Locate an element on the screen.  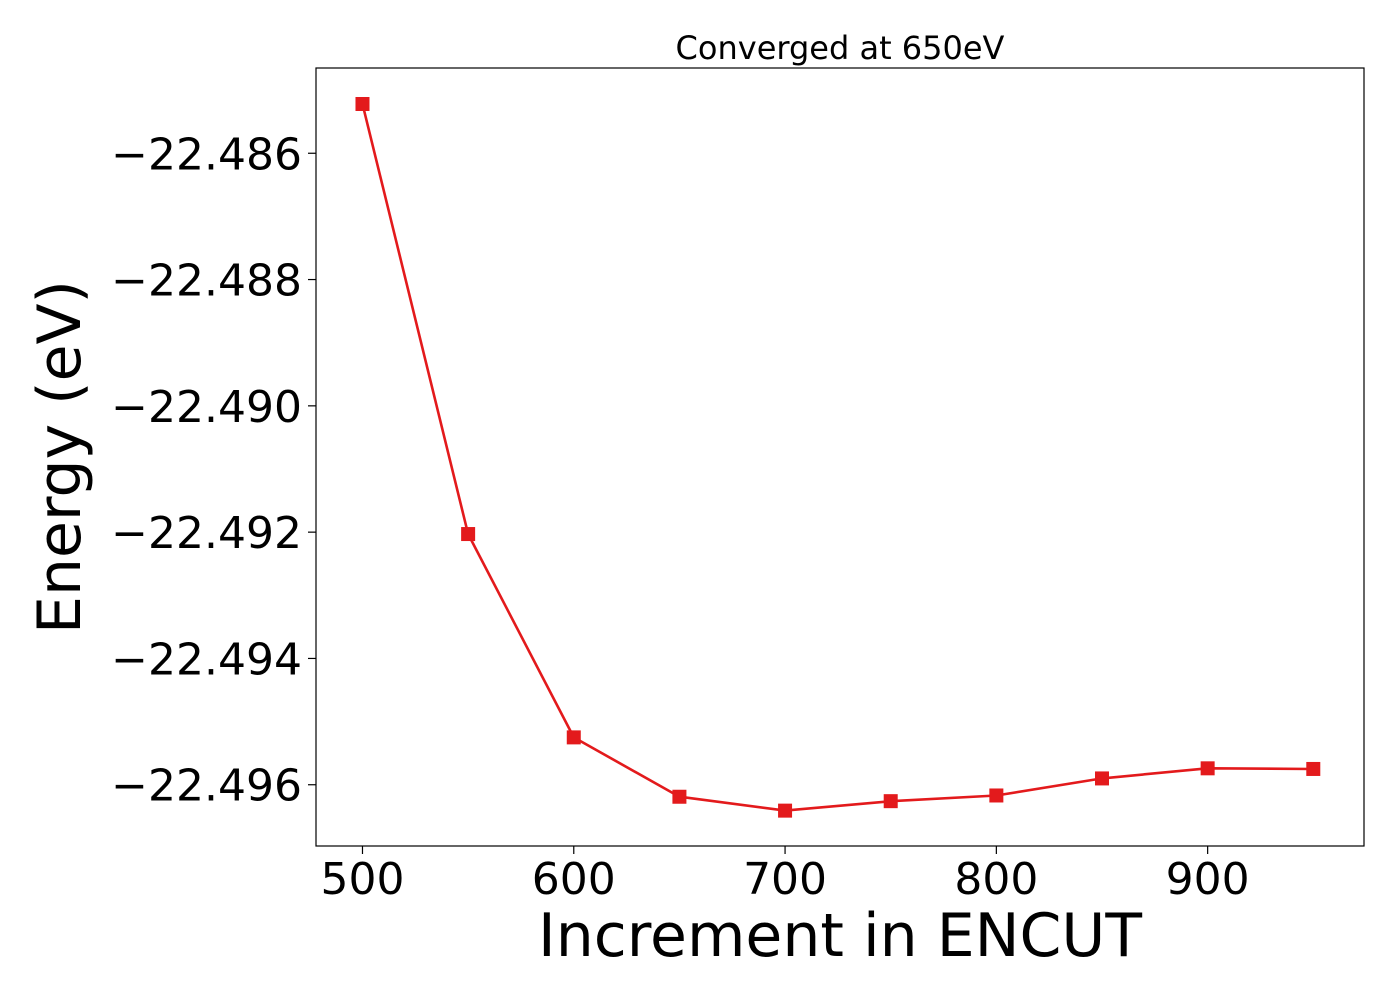
x-axis-ticks: 500 600 700 800 900 is located at coordinates (785, 875).